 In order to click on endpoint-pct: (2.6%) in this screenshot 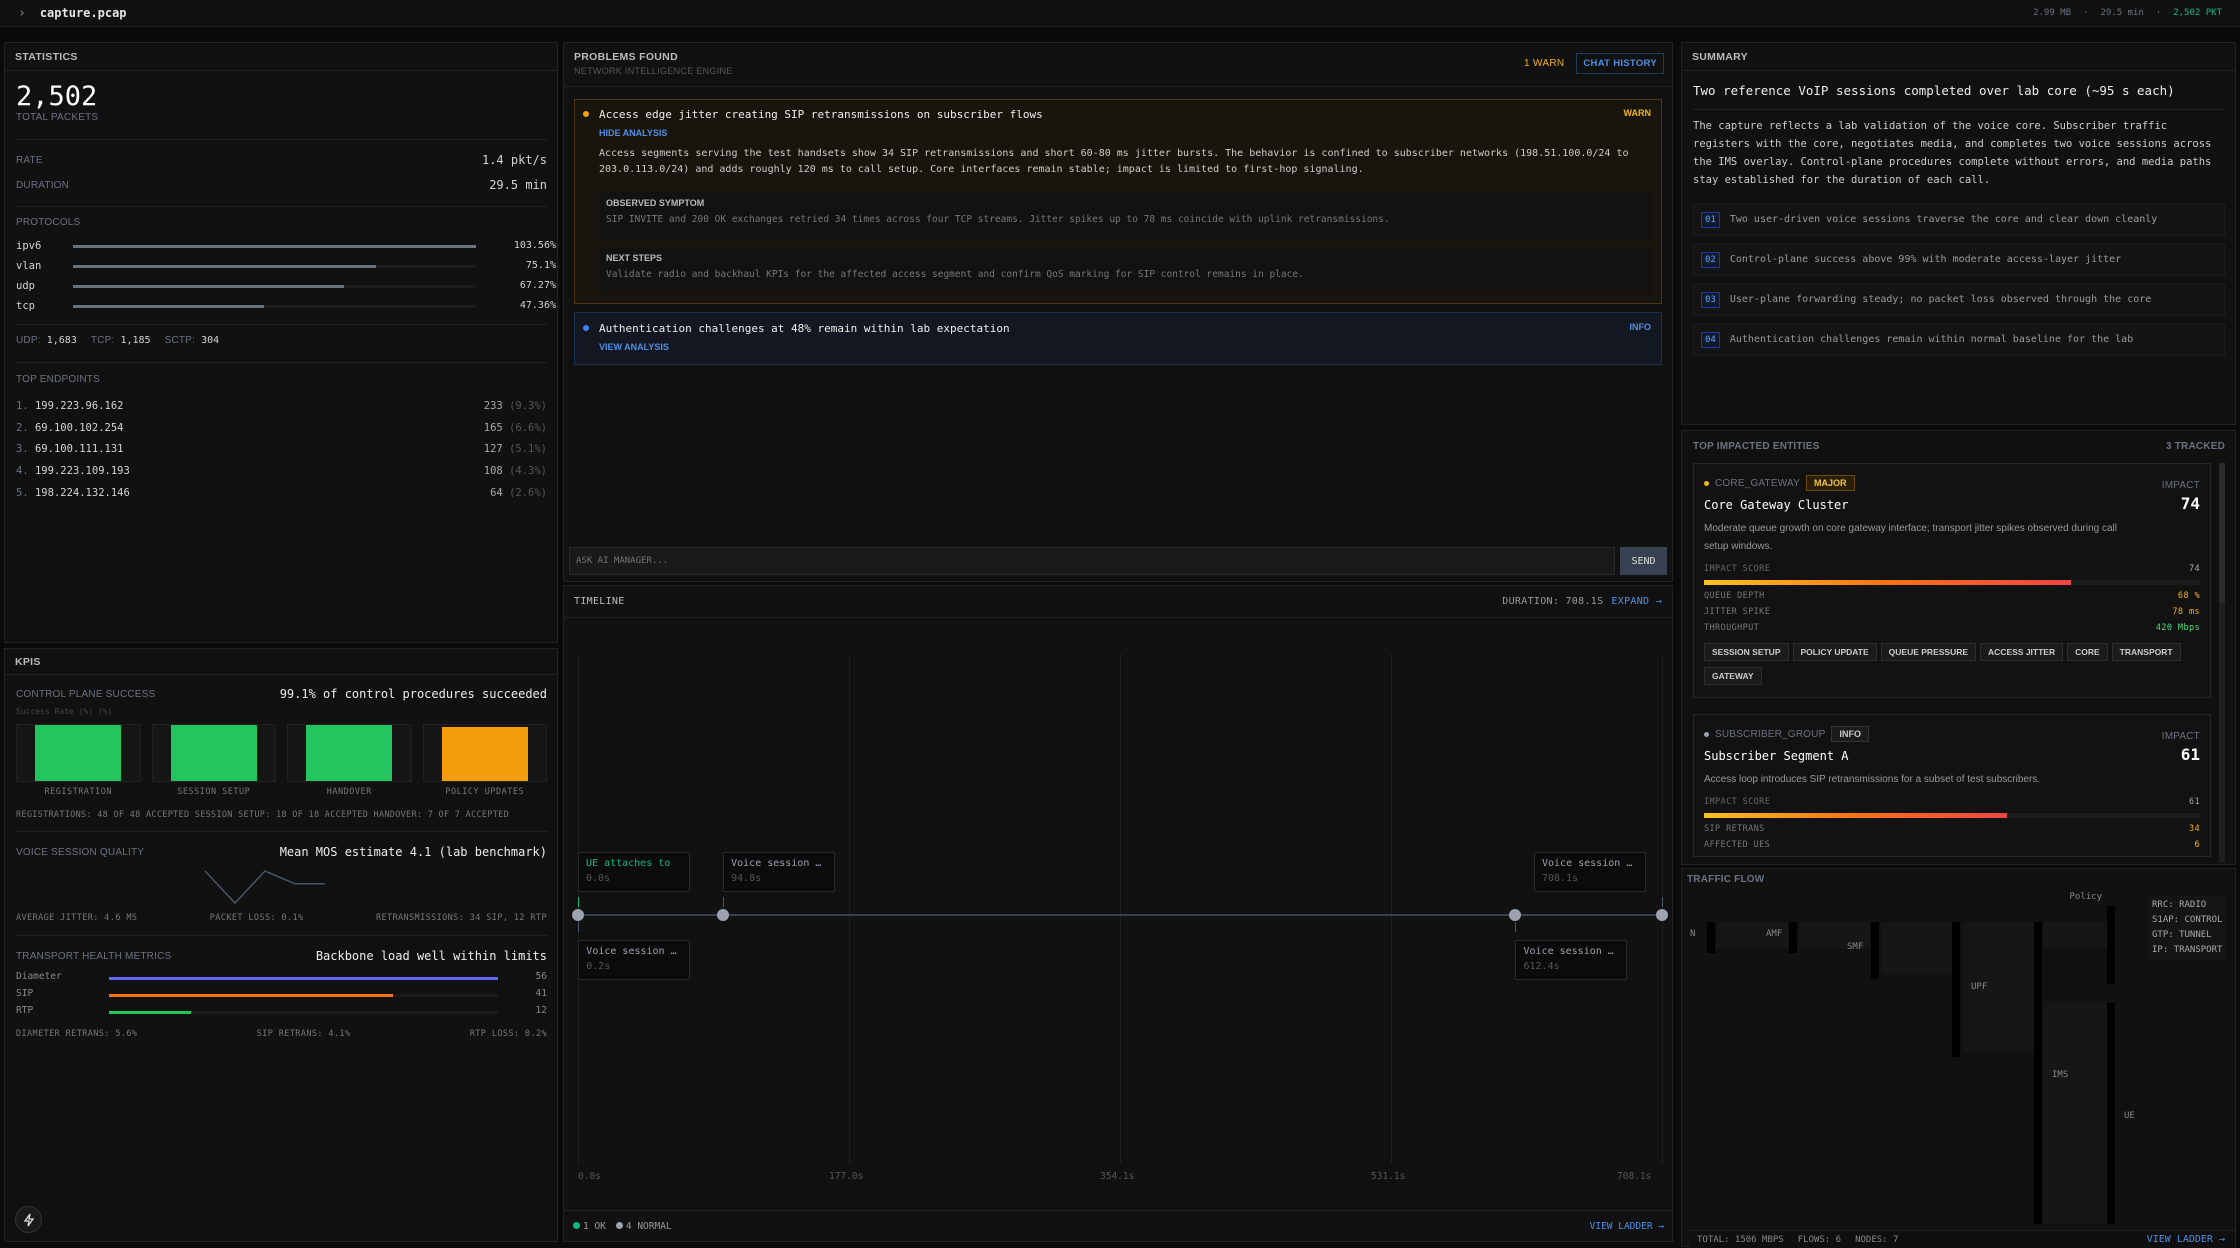, I will do `click(528, 492)`.